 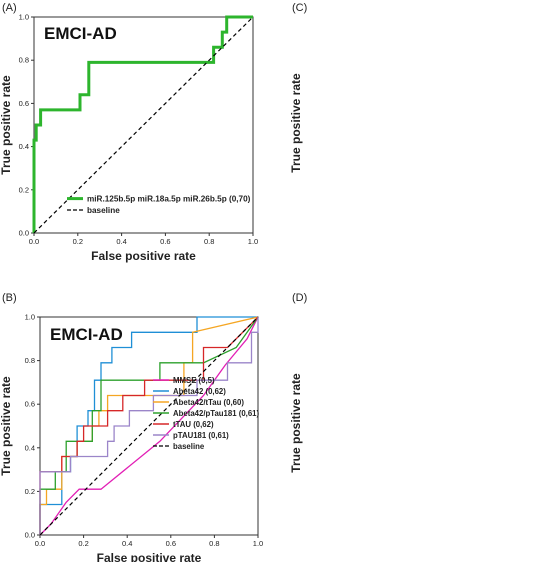 I want to click on legend-entry: tTAU (0,62), so click(x=193, y=424).